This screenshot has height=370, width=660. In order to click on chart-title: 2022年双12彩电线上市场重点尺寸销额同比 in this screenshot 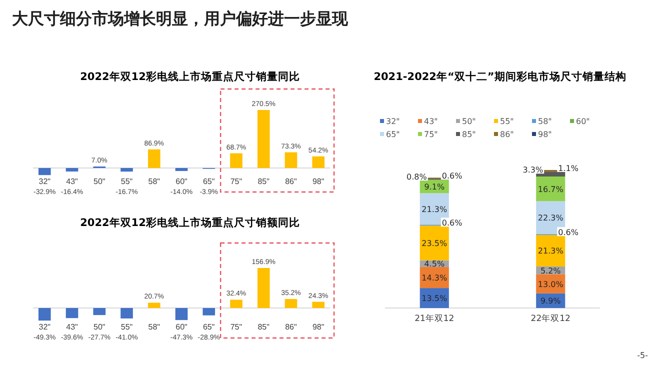, I will do `click(190, 222)`.